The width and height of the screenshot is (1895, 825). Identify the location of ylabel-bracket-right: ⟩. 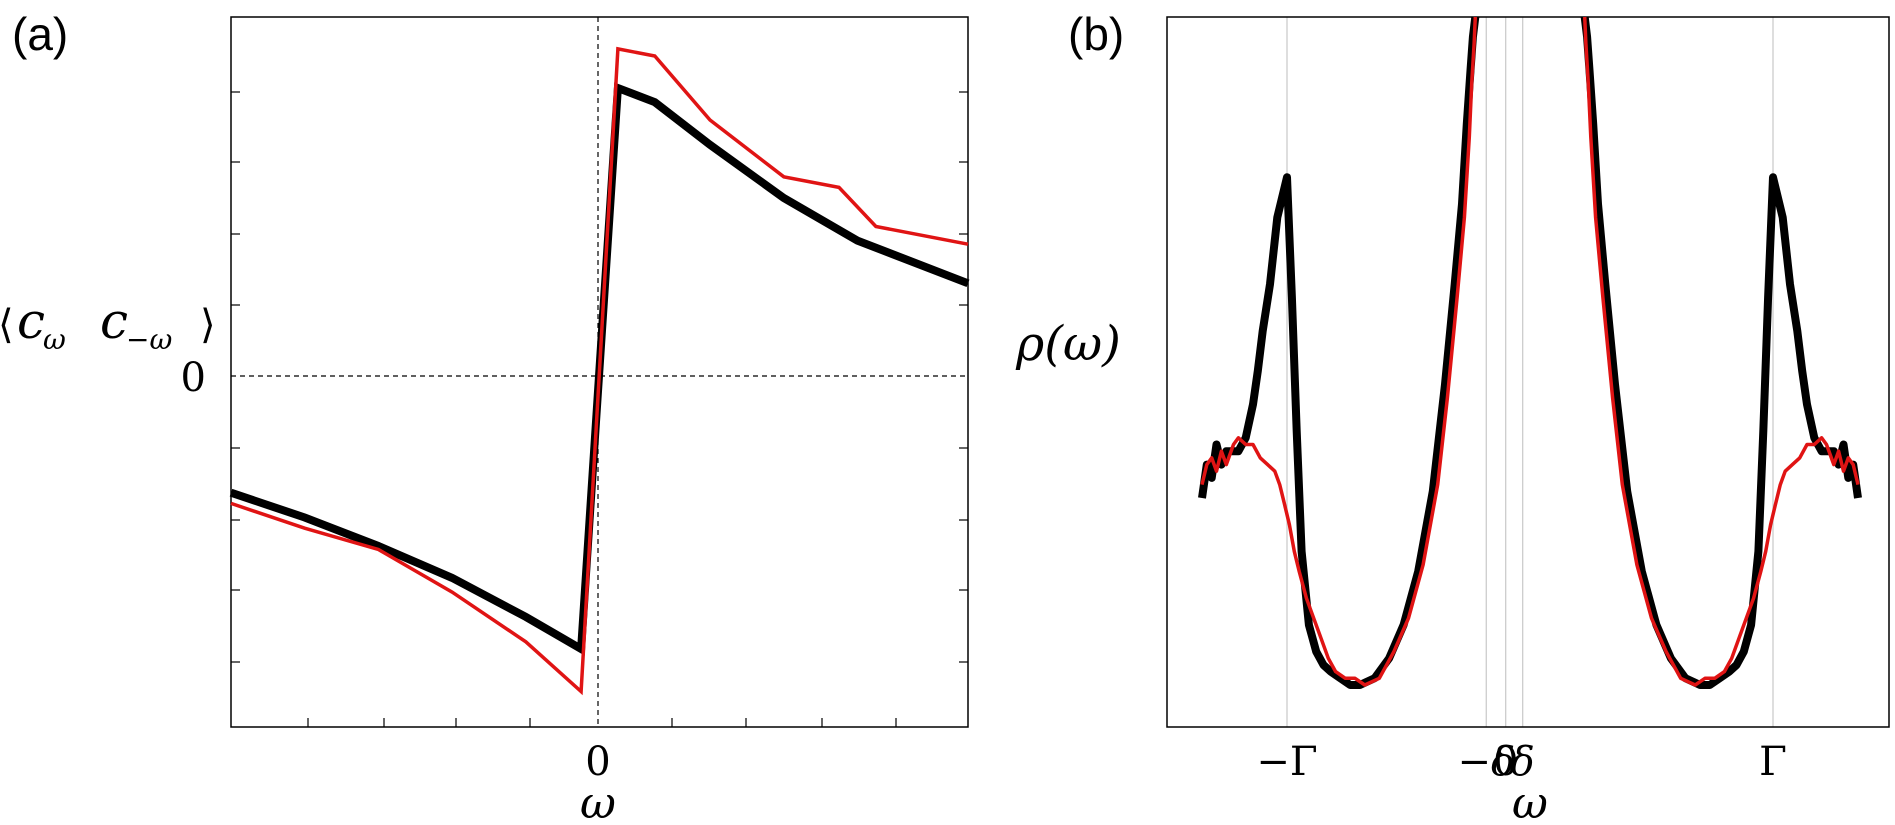
(208, 325).